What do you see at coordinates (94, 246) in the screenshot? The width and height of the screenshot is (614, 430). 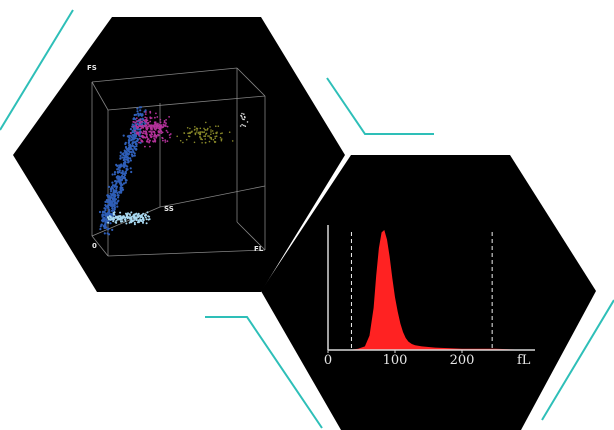 I see `axis-label-origin: 0` at bounding box center [94, 246].